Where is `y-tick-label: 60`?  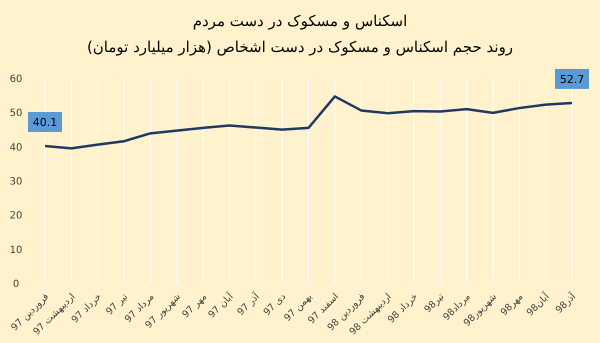
y-tick-label: 60 is located at coordinates (16, 79).